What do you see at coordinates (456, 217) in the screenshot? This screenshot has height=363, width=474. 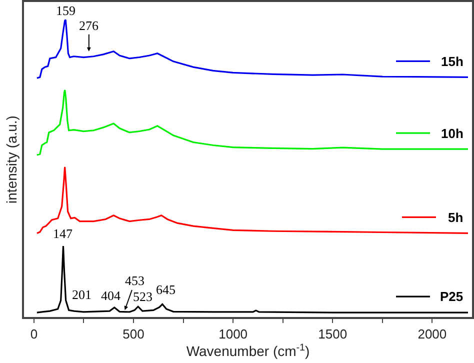 I see `legend-label: 5h` at bounding box center [456, 217].